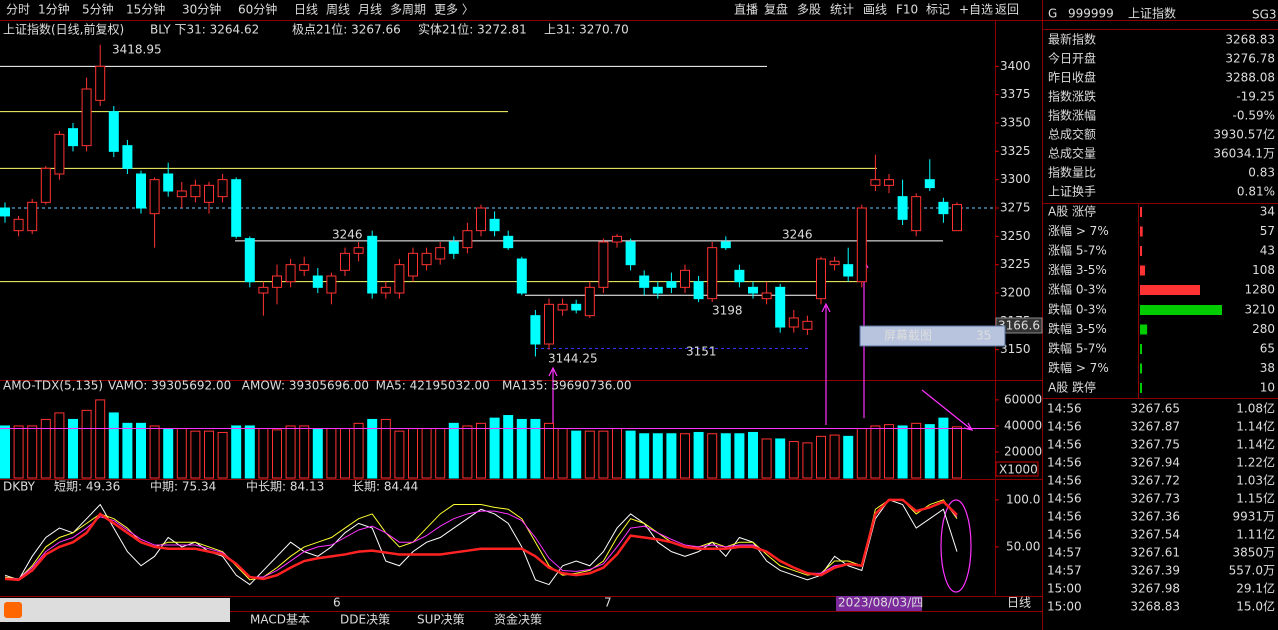 Image resolution: width=1278 pixels, height=630 pixels. What do you see at coordinates (1155, 589) in the screenshot?
I see `tick-price: 3267.98` at bounding box center [1155, 589].